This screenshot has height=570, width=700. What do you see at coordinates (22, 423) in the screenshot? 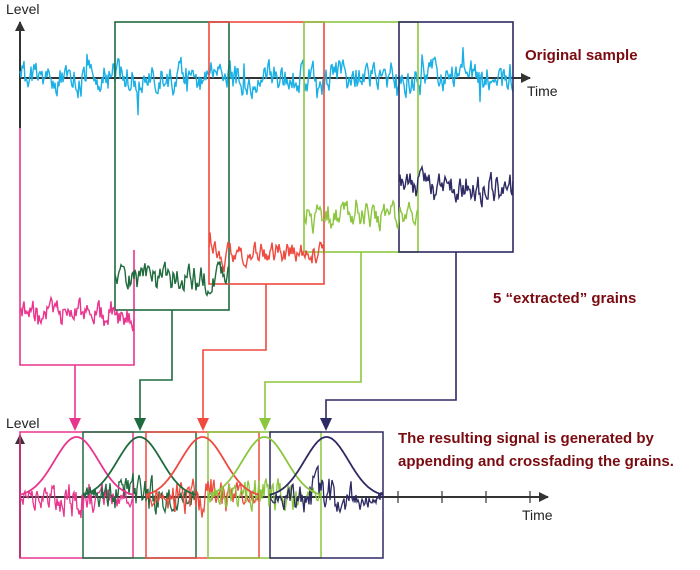
I see `level-label-bottom: Level` at bounding box center [22, 423].